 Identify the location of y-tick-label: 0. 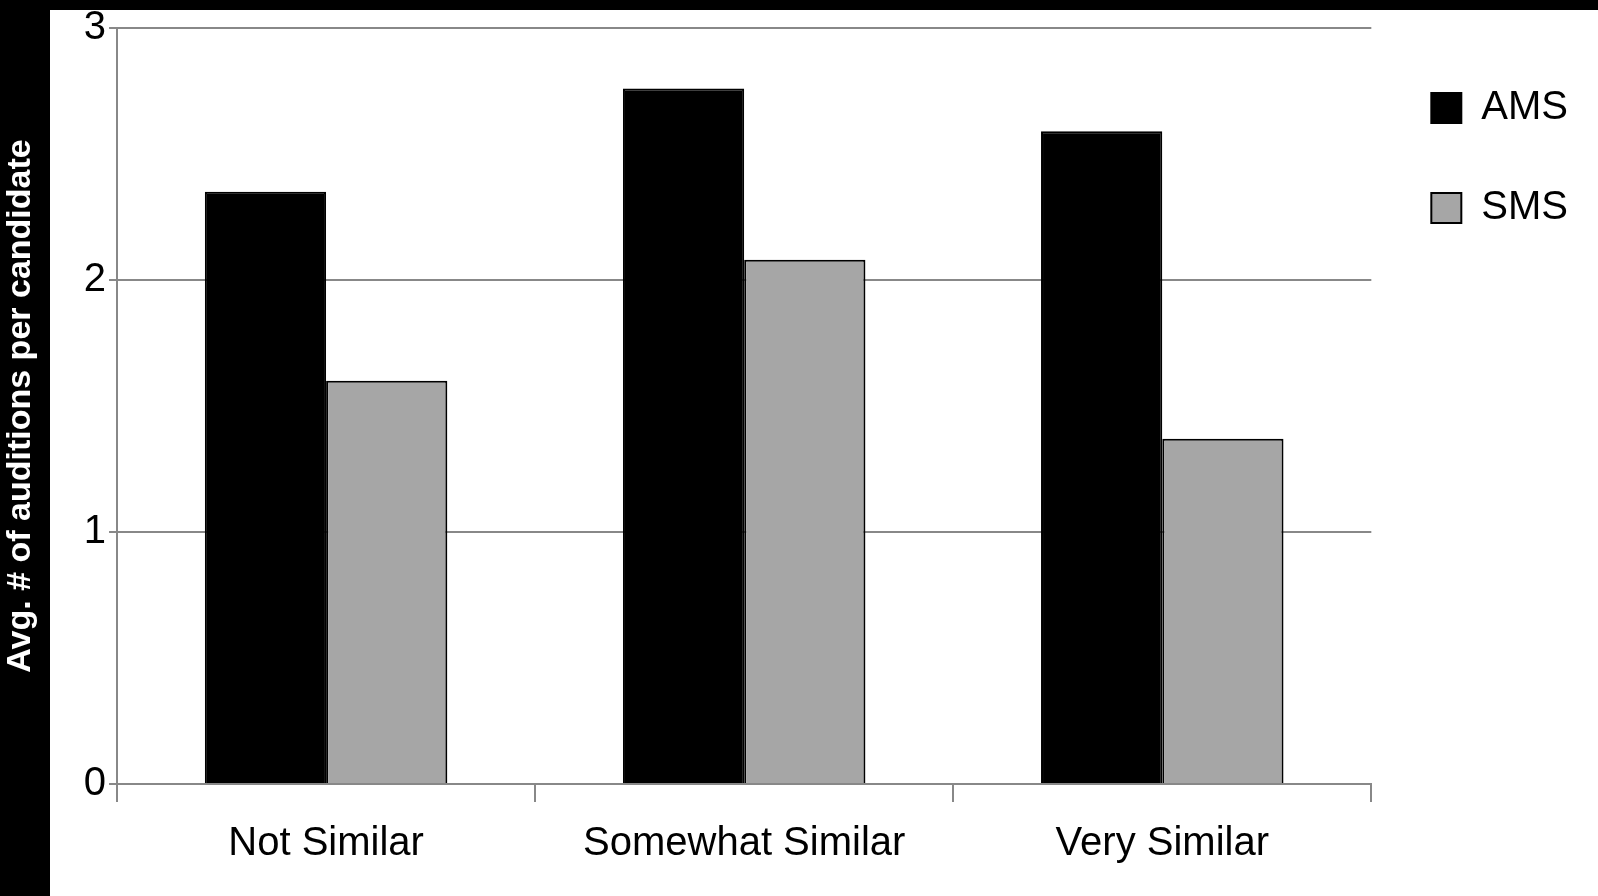
(95, 781).